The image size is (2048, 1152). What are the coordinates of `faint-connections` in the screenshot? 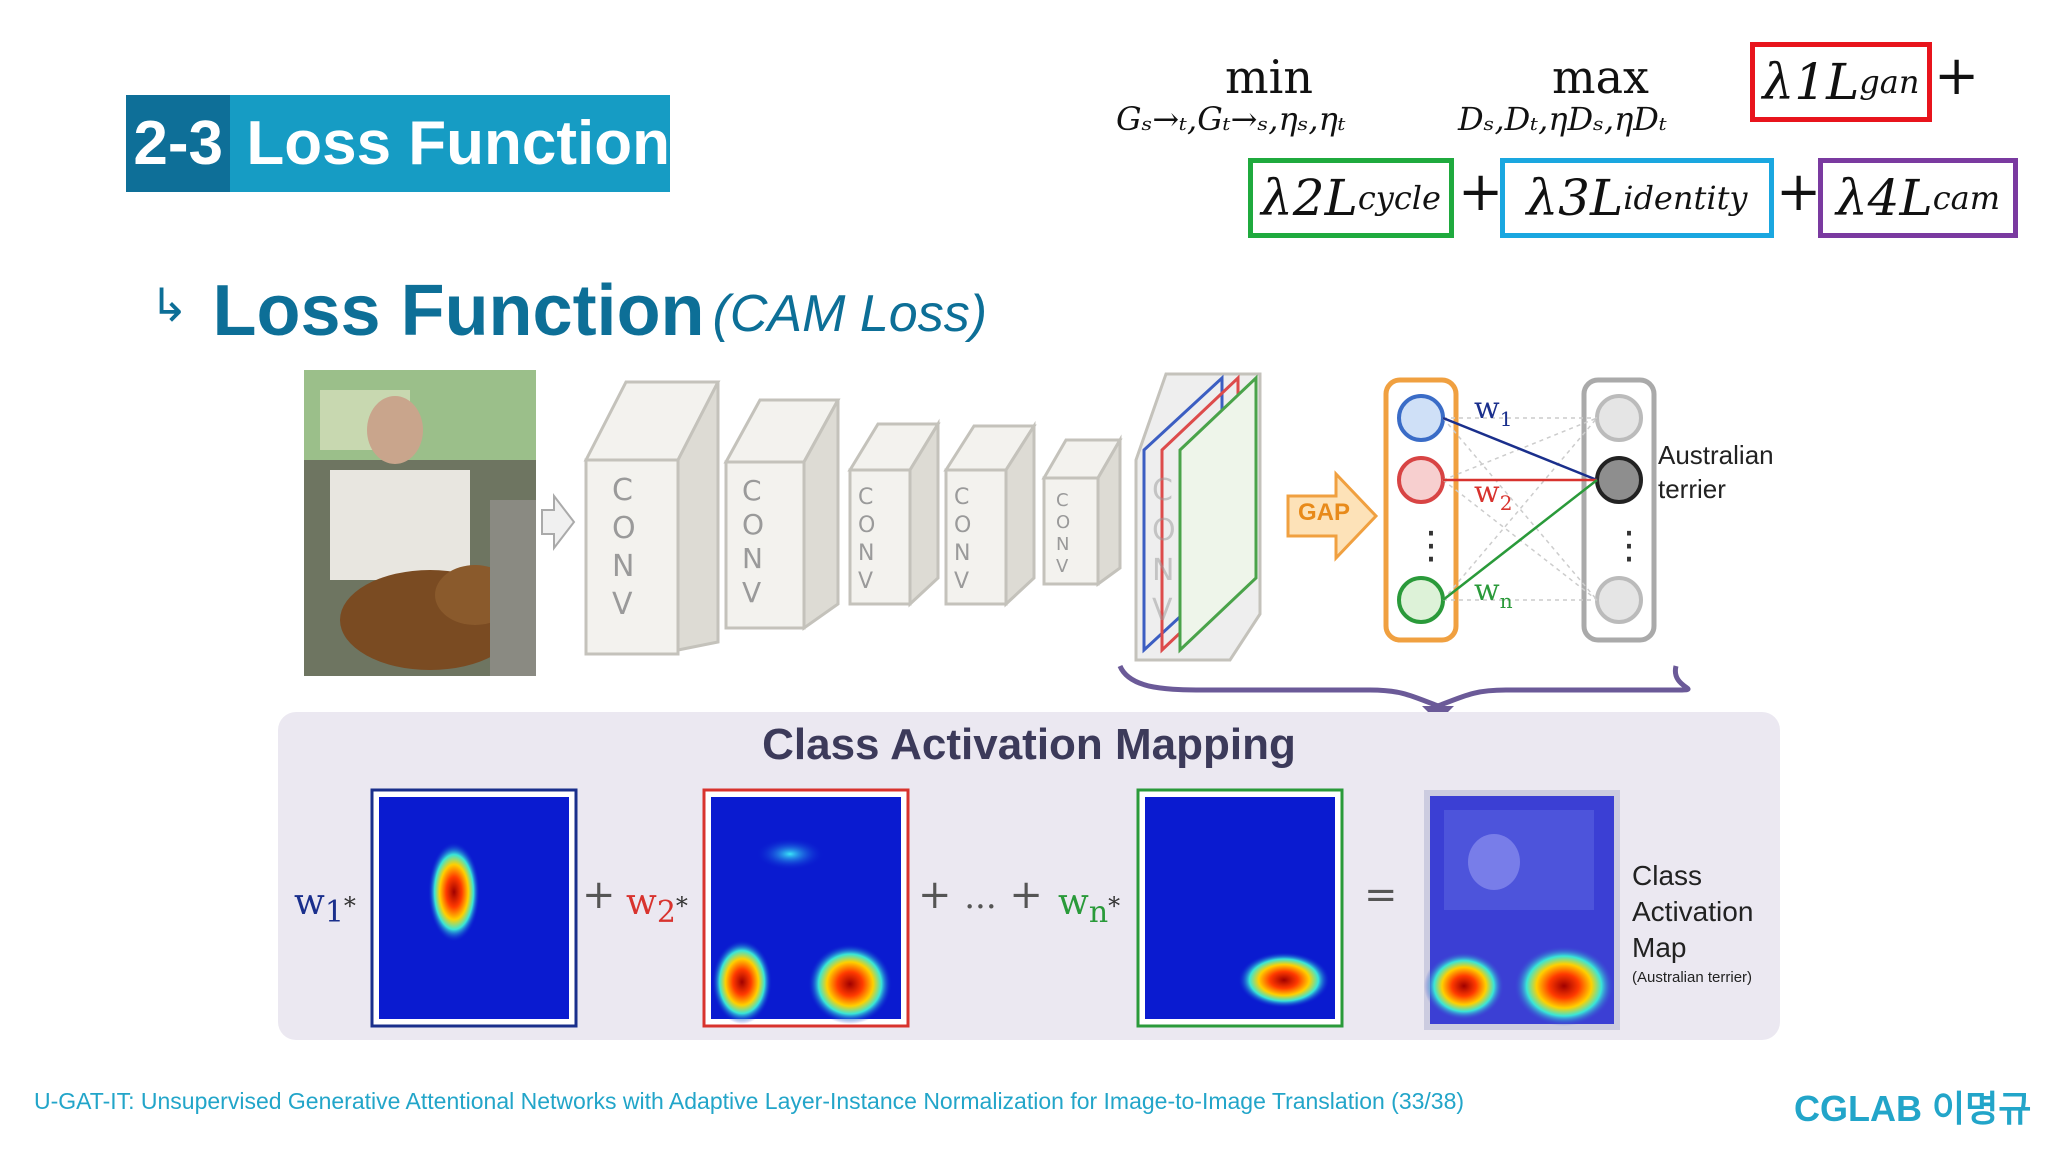 It's located at (1520, 509).